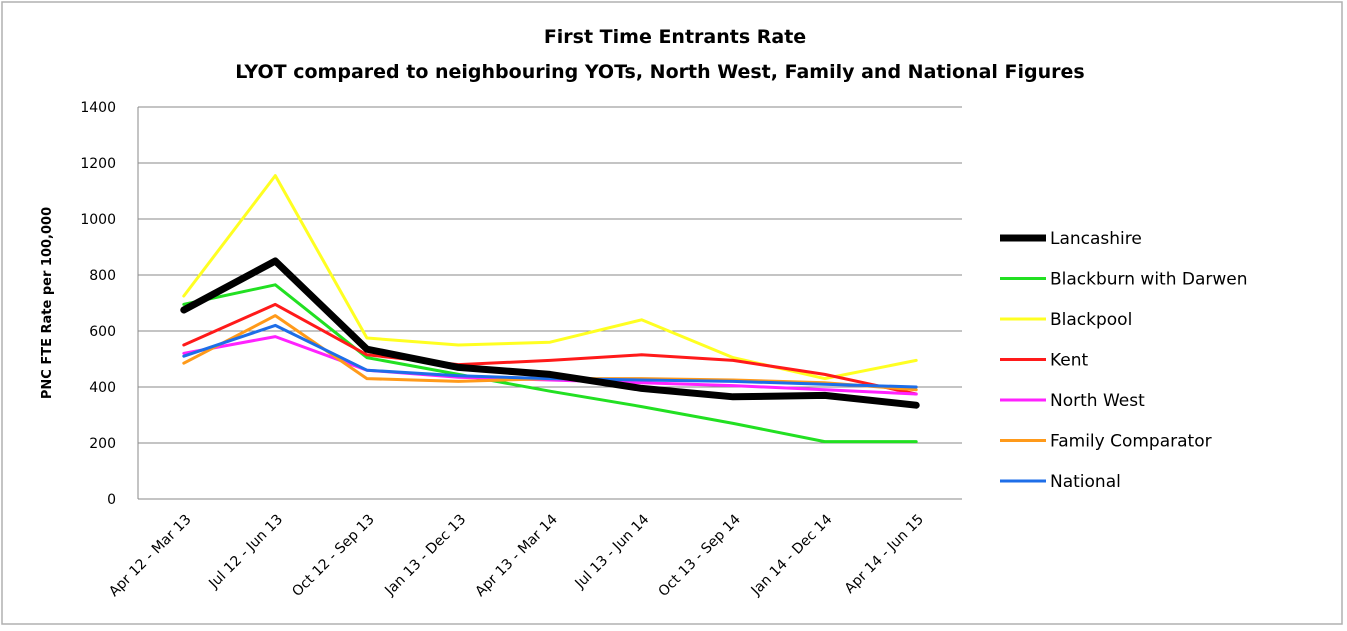 Image resolution: width=1347 pixels, height=631 pixels. Describe the element at coordinates (1085, 482) in the screenshot. I see `legend-entry: National` at that location.